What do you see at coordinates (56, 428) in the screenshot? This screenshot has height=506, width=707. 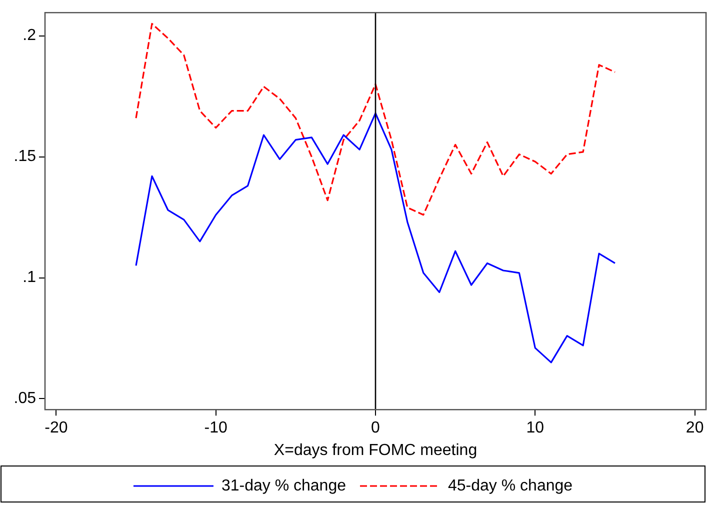 I see `x-tick-label: -20` at bounding box center [56, 428].